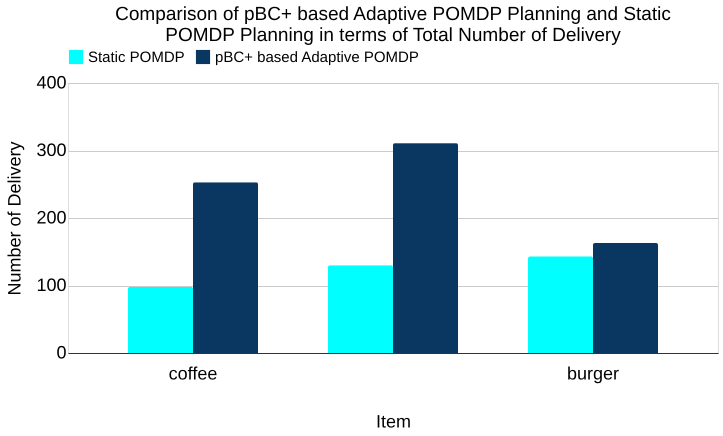  I want to click on y-tick-label: 200, so click(51, 218).